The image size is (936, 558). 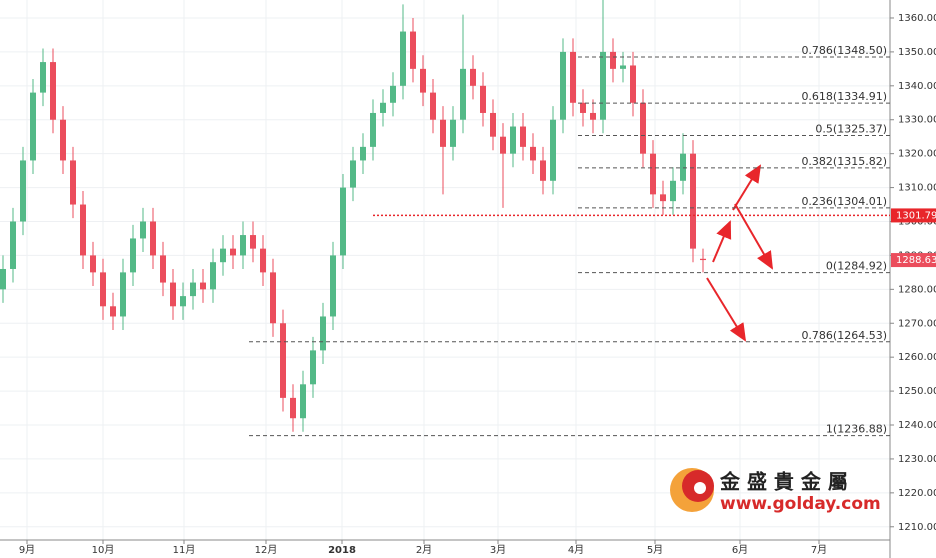 I want to click on y-tick-label: 1240.00, so click(x=917, y=425).